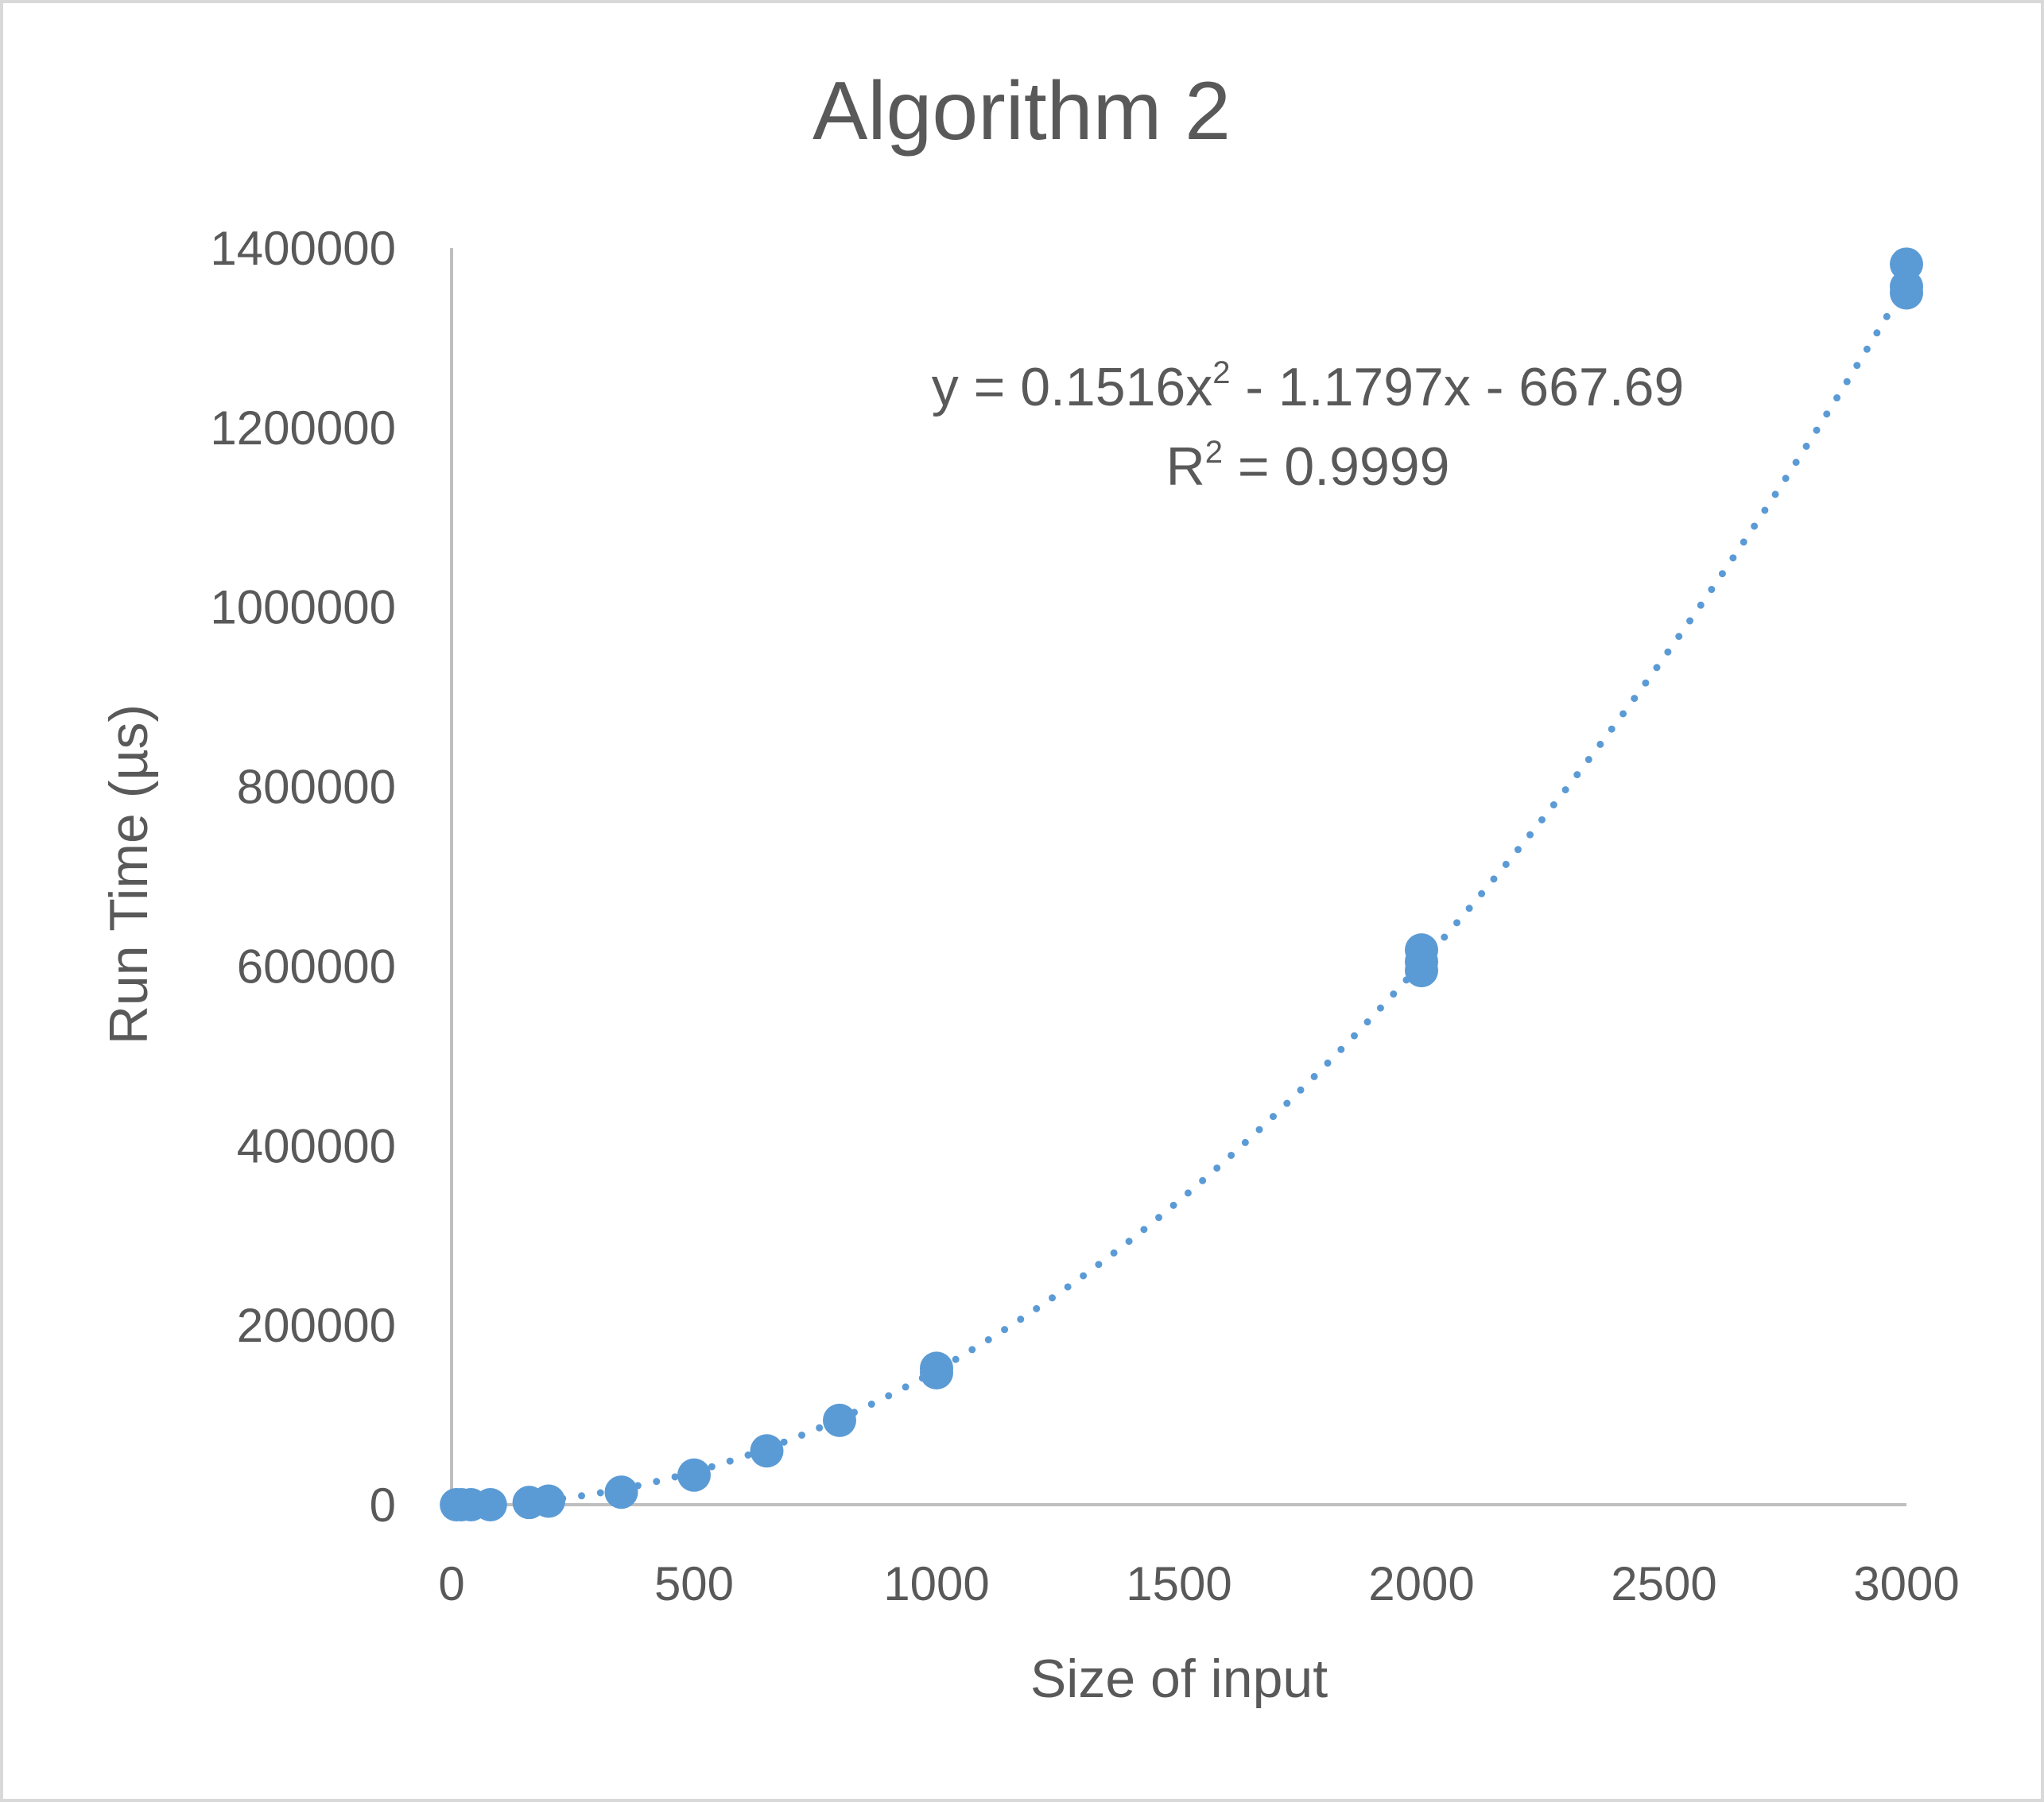  I want to click on r-squared-label: R2 = 0.9999, so click(1308, 466).